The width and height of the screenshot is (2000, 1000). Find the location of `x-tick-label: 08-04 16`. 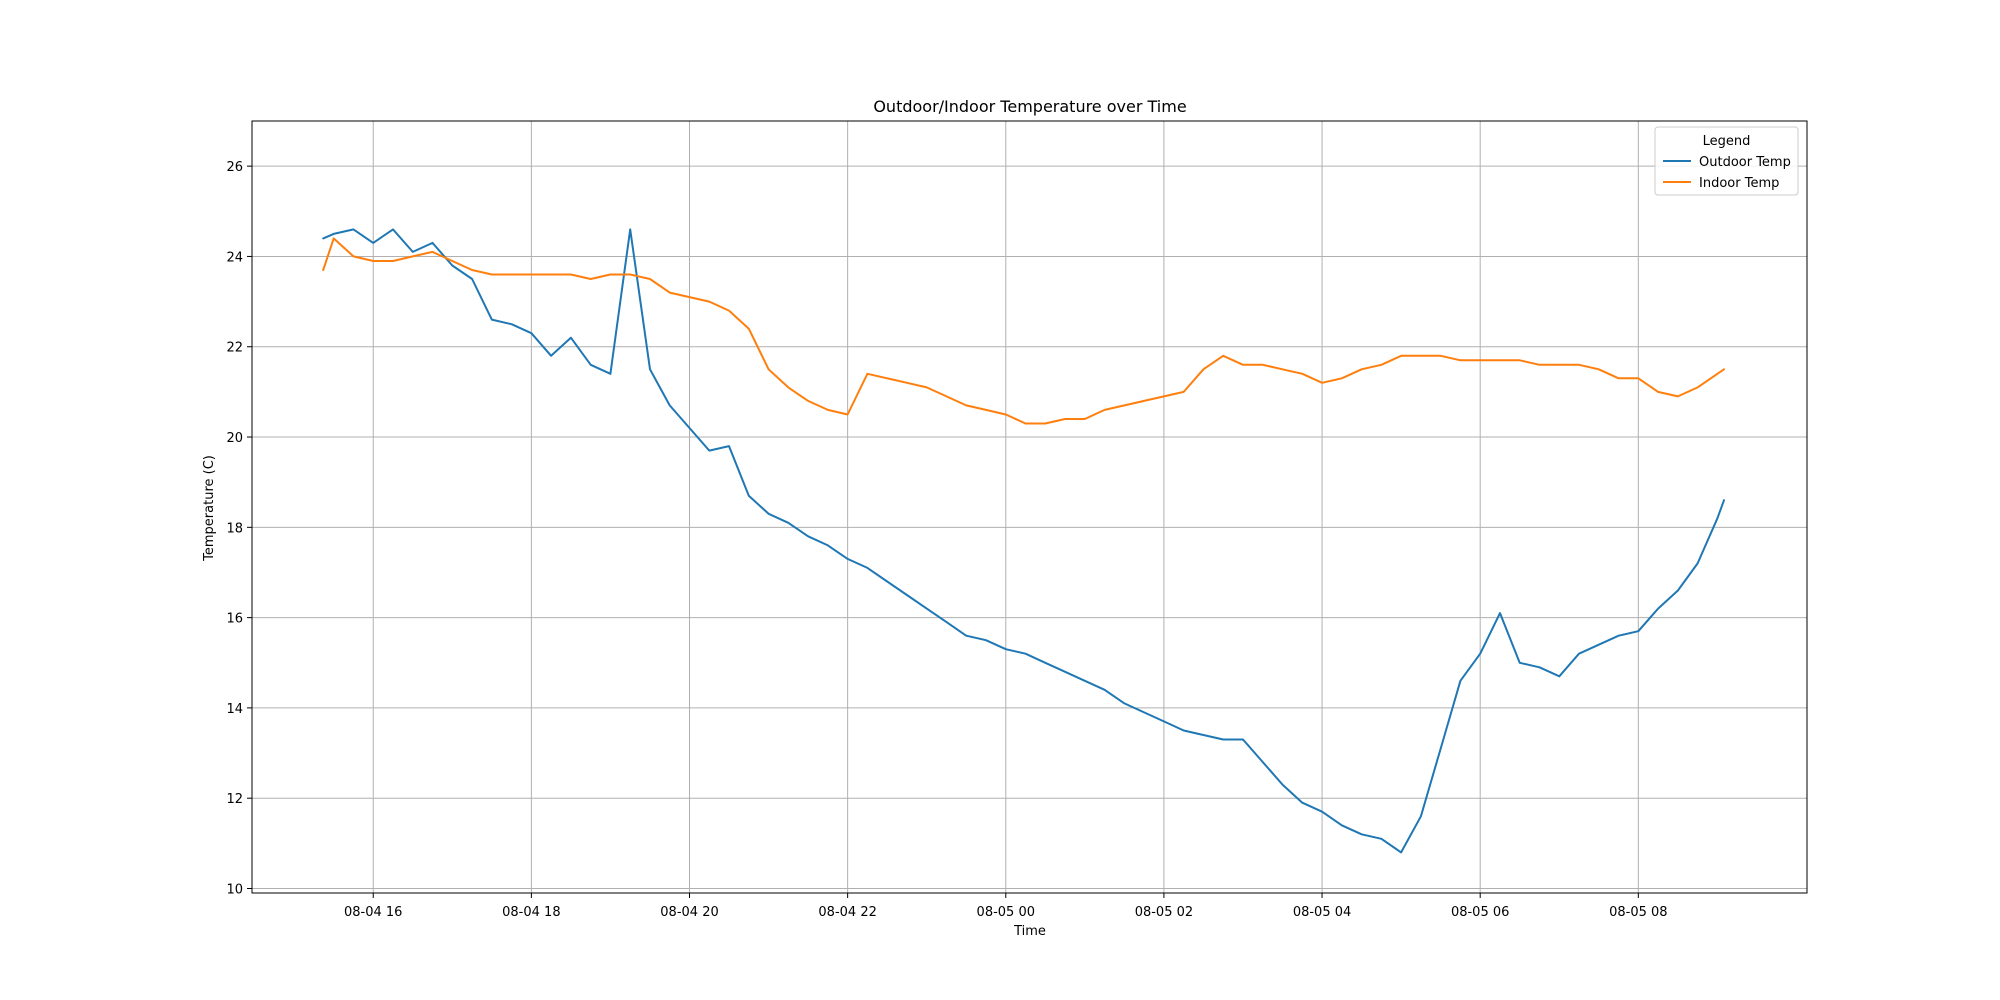

x-tick-label: 08-04 16 is located at coordinates (373, 912).